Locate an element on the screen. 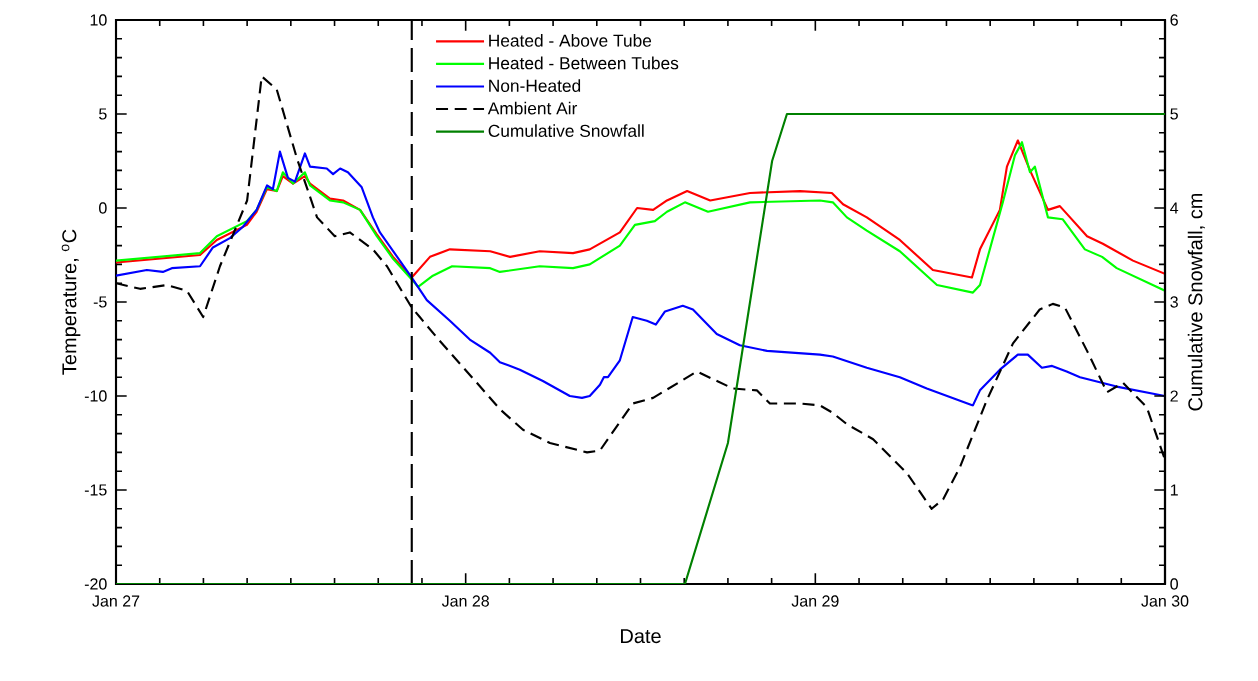  y2-tick-label: 6 is located at coordinates (1174, 20).